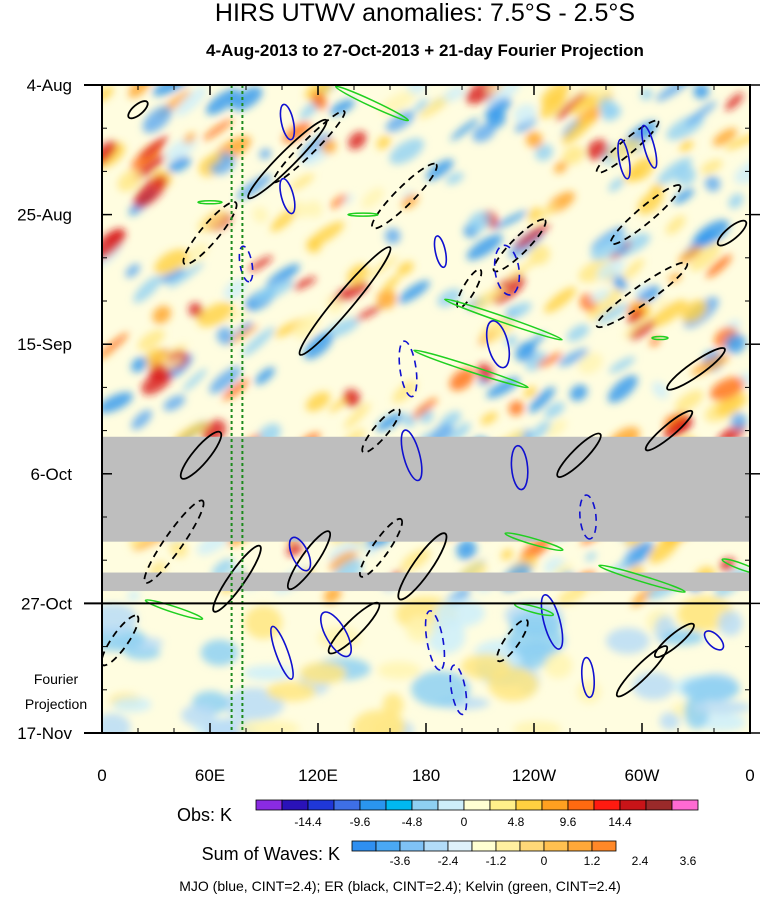 Image resolution: width=770 pixels, height=899 pixels. What do you see at coordinates (56, 704) in the screenshot?
I see `projection-label-2: Projection` at bounding box center [56, 704].